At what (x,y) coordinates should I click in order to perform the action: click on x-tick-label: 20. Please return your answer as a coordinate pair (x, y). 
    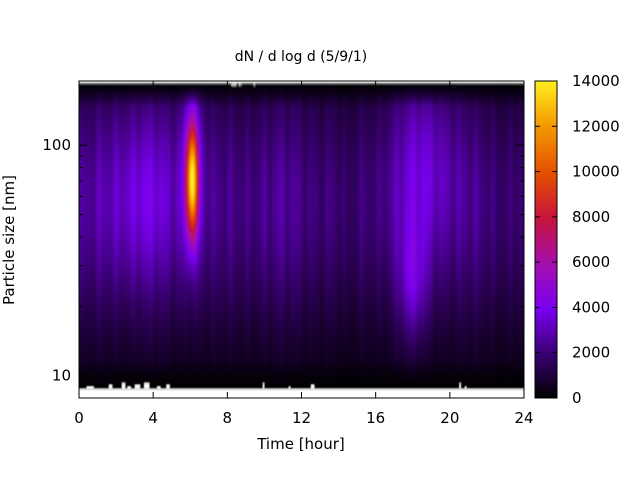
    Looking at the image, I should click on (449, 418).